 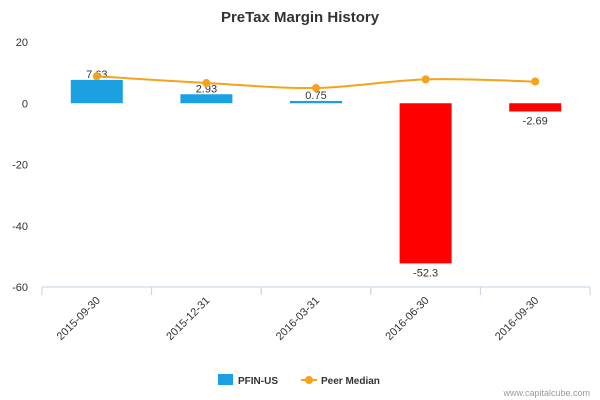 What do you see at coordinates (517, 319) in the screenshot?
I see `x-tick-label: 2016-09-30` at bounding box center [517, 319].